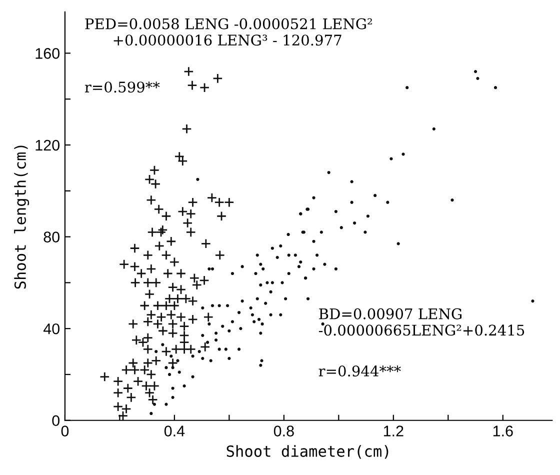 The image size is (560, 475). What do you see at coordinates (22, 217) in the screenshot?
I see `y-axis-title: Shoot length(cm)` at bounding box center [22, 217].